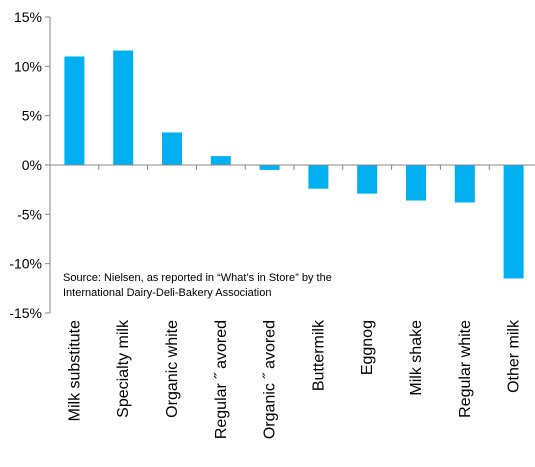 This screenshot has width=535, height=467. Describe the element at coordinates (28, 66) in the screenshot. I see `y-tick-label: 10%` at that location.